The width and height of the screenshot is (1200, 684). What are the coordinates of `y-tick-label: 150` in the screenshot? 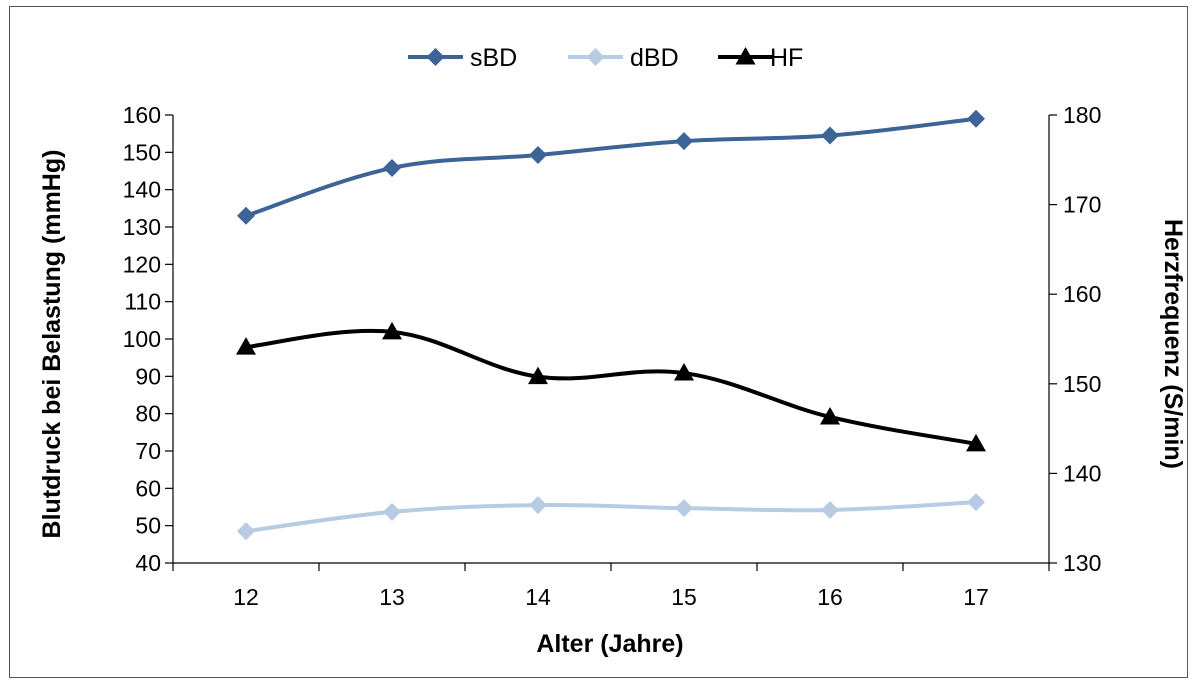 It's located at (142, 152).